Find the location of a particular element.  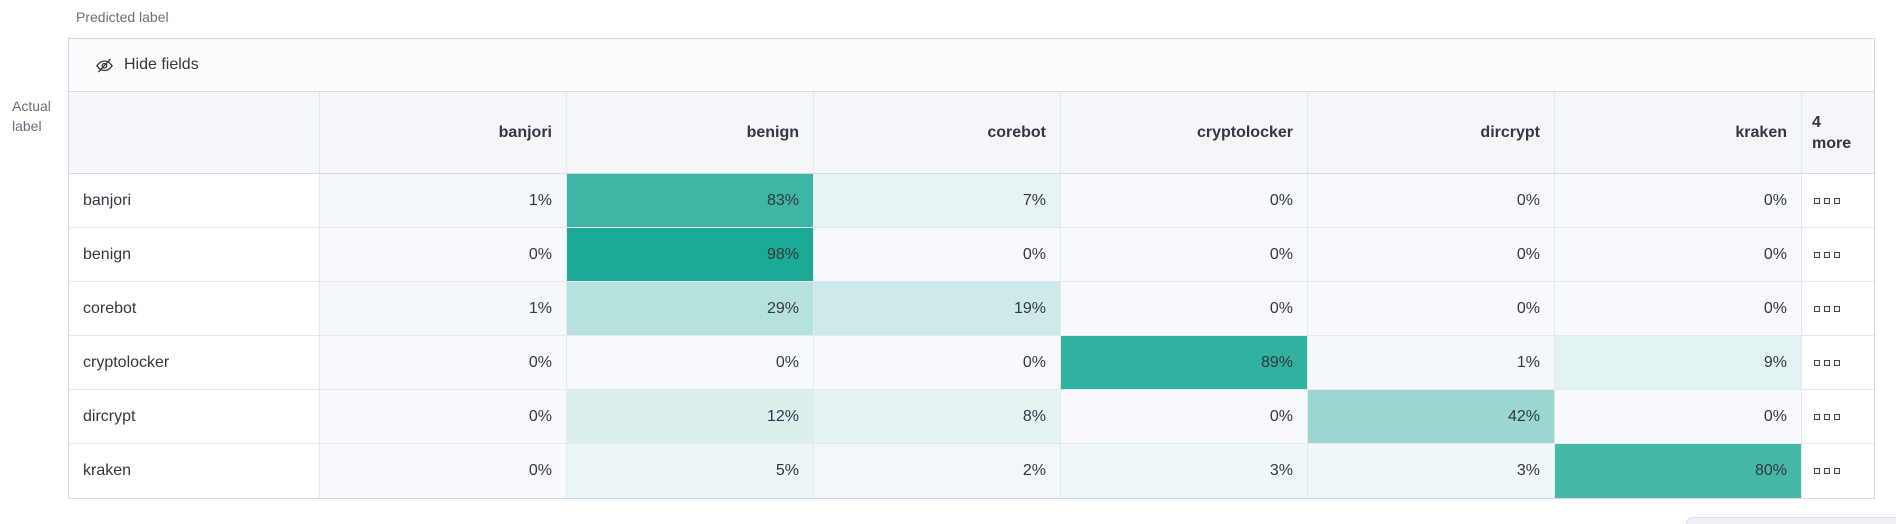

row-header-benign: benign is located at coordinates (194, 255).